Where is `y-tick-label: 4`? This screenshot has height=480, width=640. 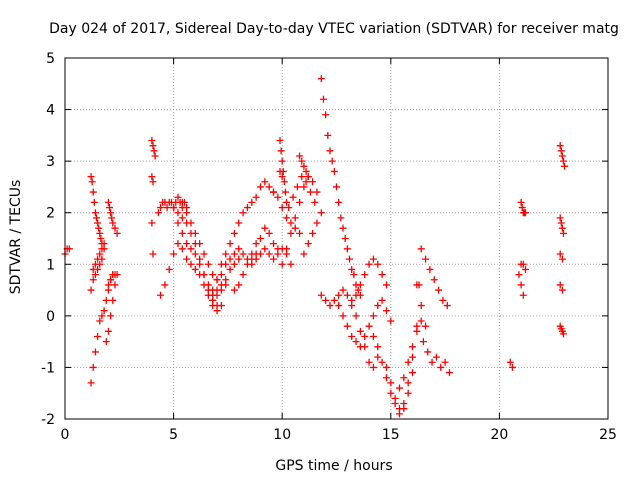 y-tick-label: 4 is located at coordinates (50, 111).